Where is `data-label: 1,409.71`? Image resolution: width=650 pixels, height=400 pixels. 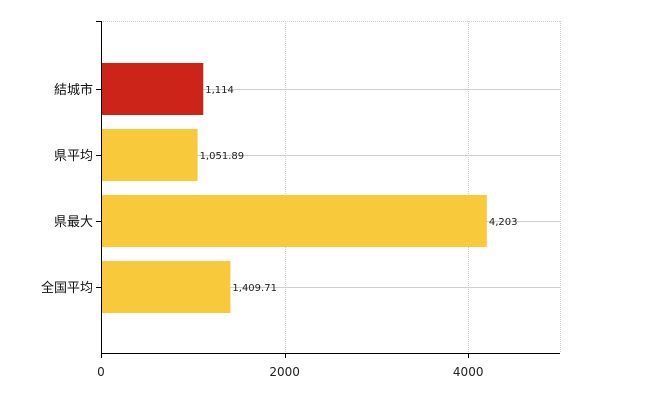 data-label: 1,409.71 is located at coordinates (254, 288).